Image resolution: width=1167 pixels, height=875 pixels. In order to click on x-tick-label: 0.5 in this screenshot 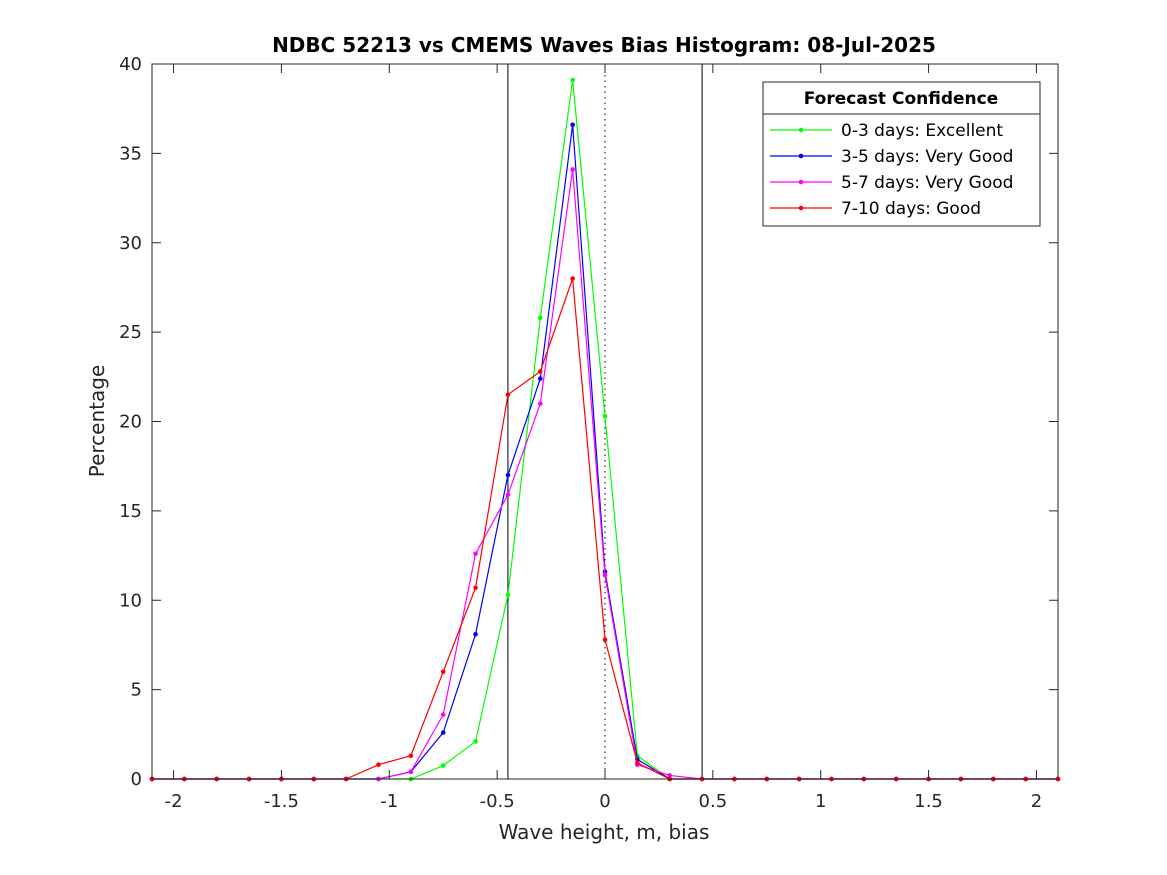, I will do `click(713, 801)`.